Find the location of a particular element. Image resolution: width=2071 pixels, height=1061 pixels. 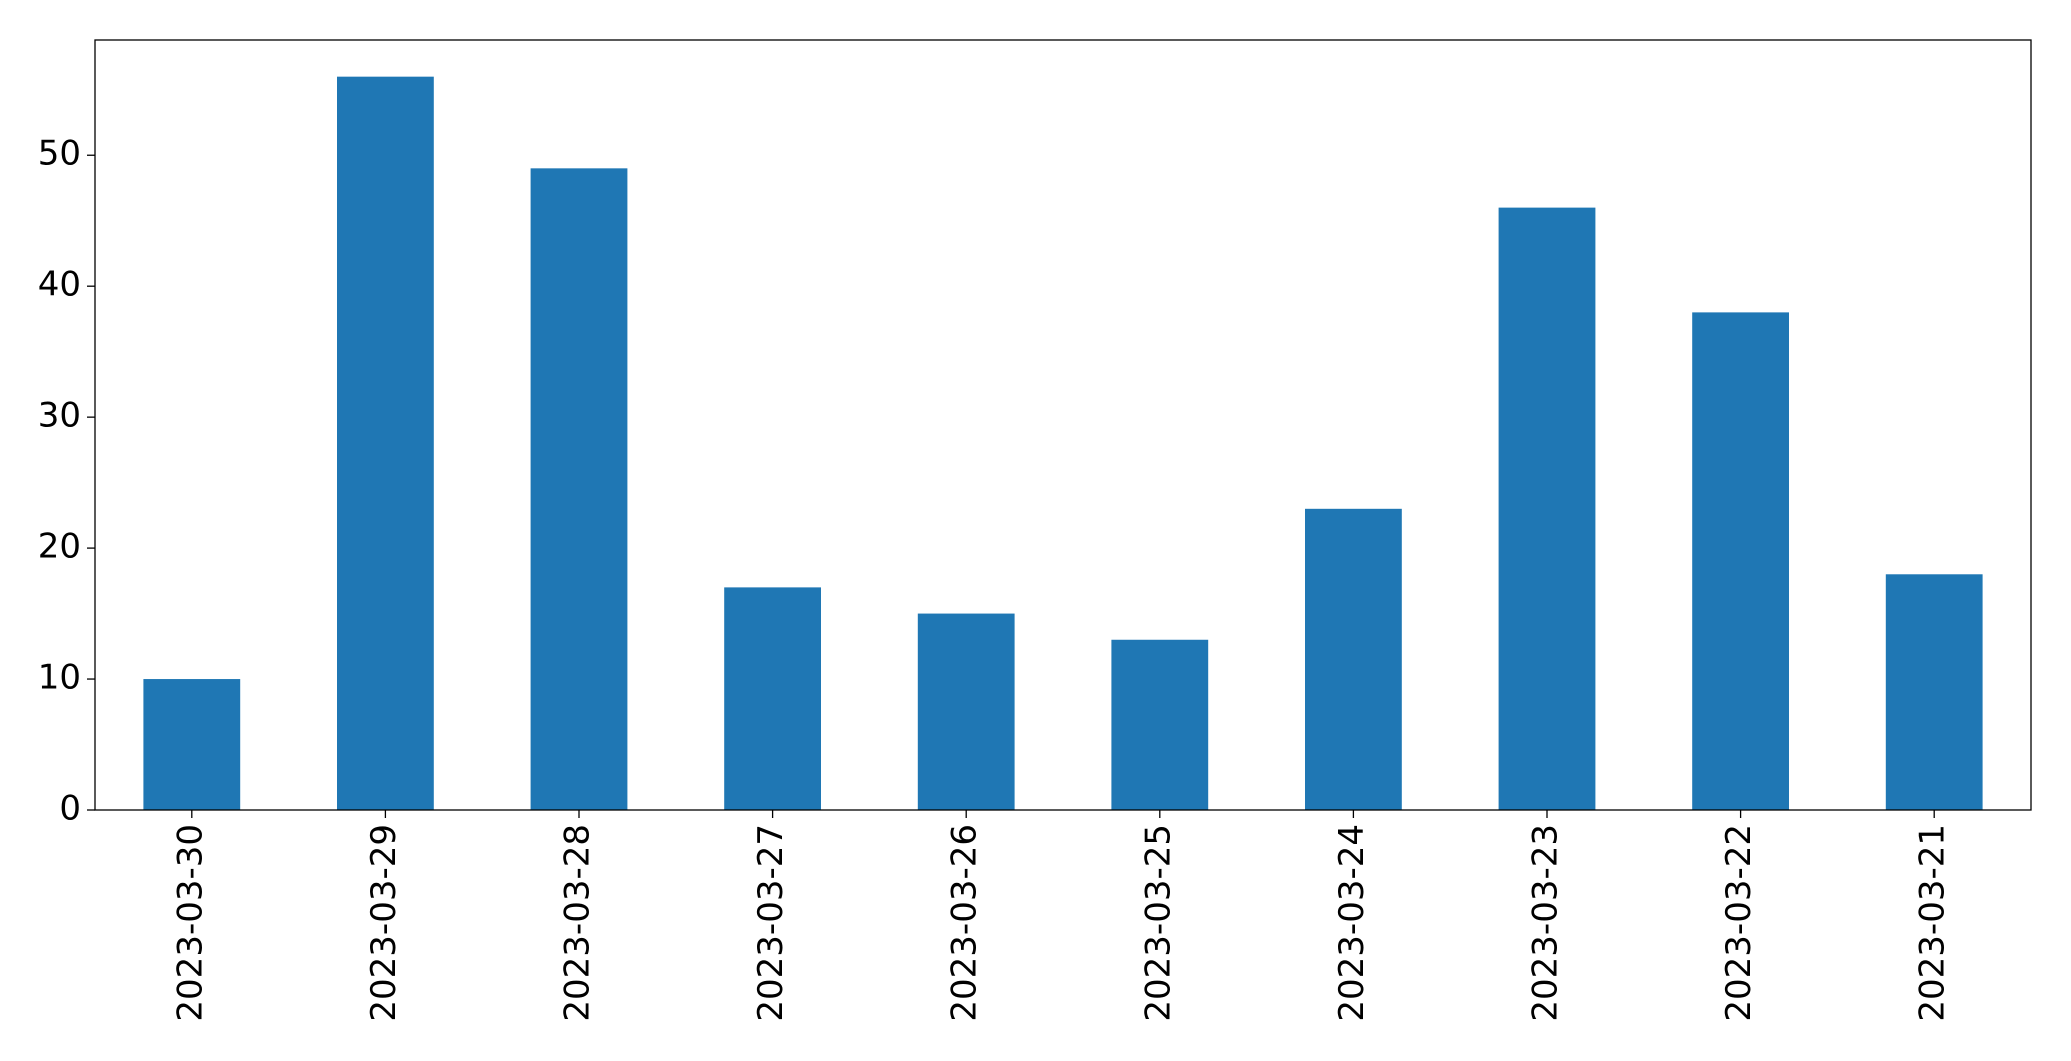

y-tick-label: 0 is located at coordinates (70, 809).